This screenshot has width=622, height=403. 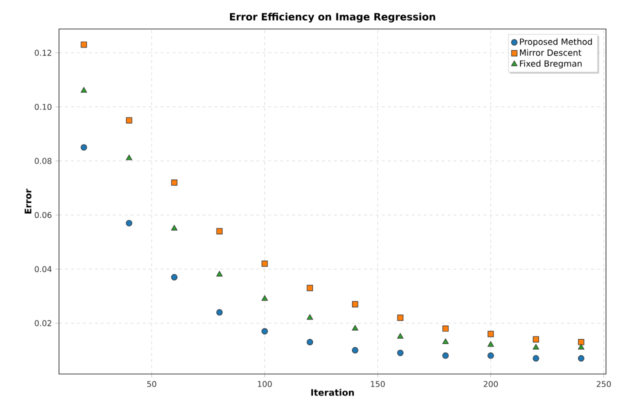 I want to click on legend-label: Fixed Bregman, so click(x=551, y=64).